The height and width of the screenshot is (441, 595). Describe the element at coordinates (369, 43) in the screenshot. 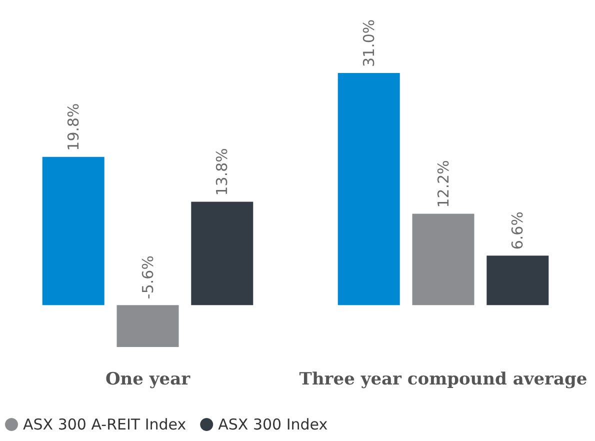

I see `data-label: 31.0%` at that location.